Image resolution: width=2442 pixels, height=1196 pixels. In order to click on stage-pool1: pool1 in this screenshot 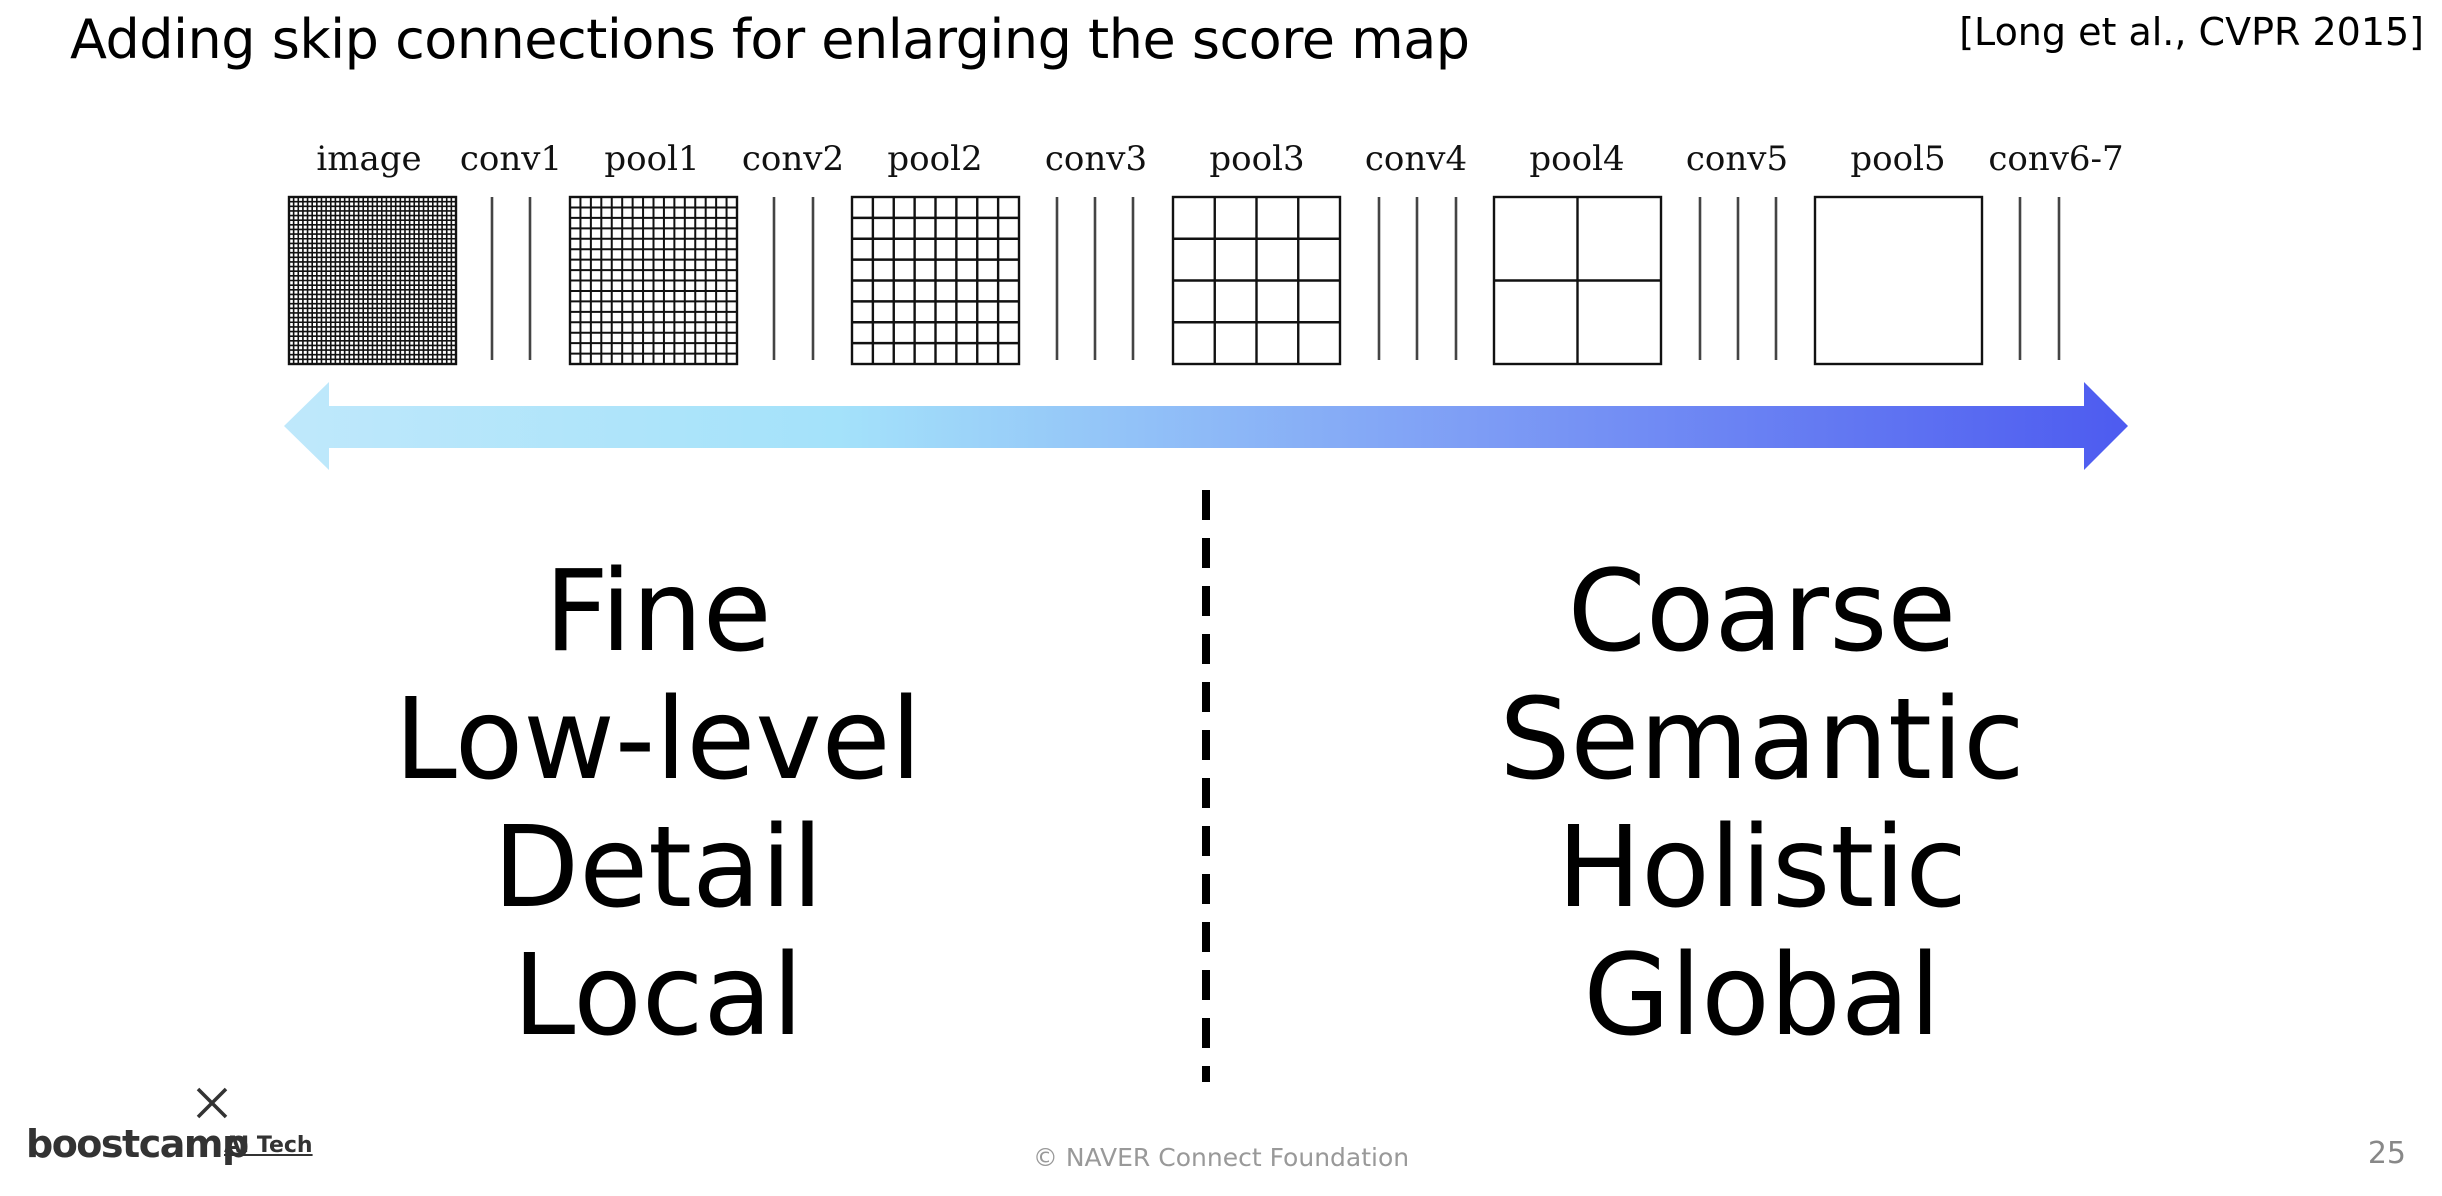, I will do `click(653, 252)`.